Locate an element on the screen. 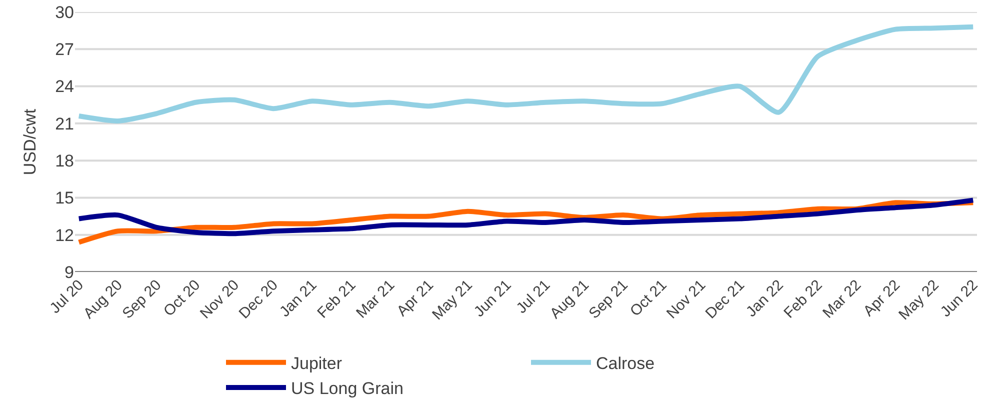 The height and width of the screenshot is (418, 989). y-tick-label: 24 is located at coordinates (64, 86).